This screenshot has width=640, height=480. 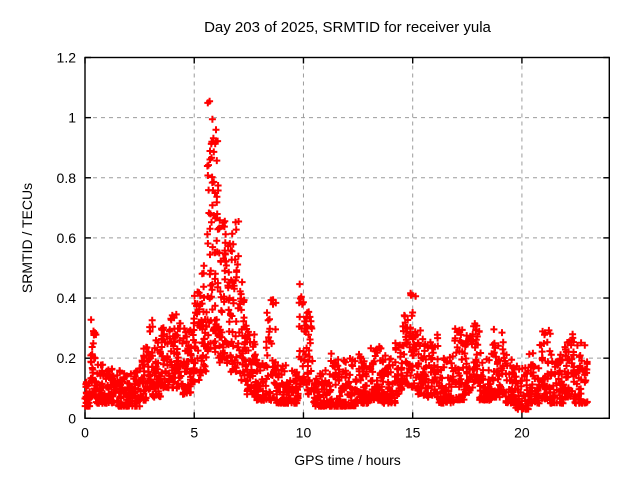 What do you see at coordinates (67, 58) in the screenshot?
I see `y-tick-label: 1.2` at bounding box center [67, 58].